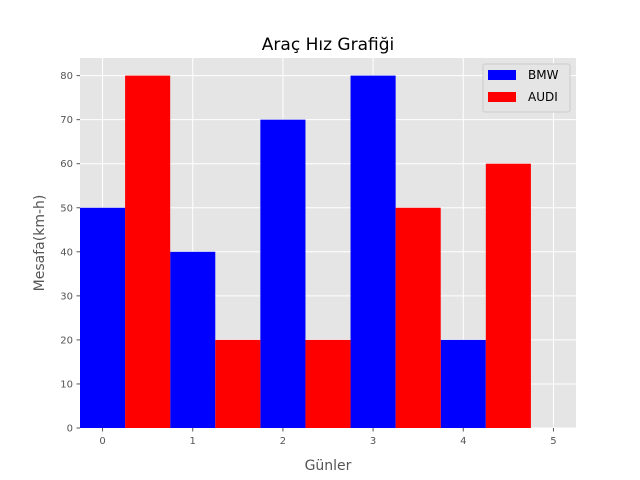 Image resolution: width=640 pixels, height=480 pixels. Describe the element at coordinates (66, 252) in the screenshot. I see `y-tick-label: 40` at that location.